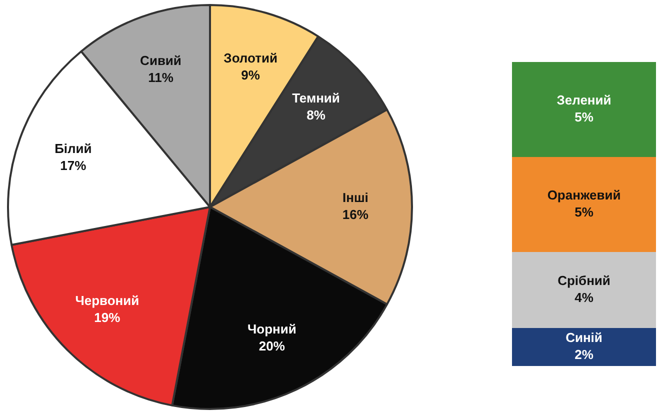 This screenshot has height=414, width=659. I want to click on data-label: 17%, so click(73, 165).